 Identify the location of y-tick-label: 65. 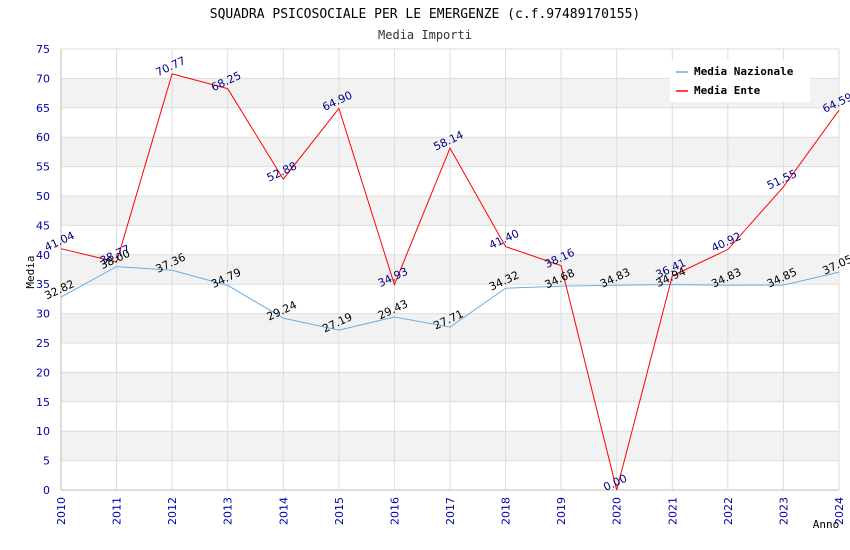
(43, 108).